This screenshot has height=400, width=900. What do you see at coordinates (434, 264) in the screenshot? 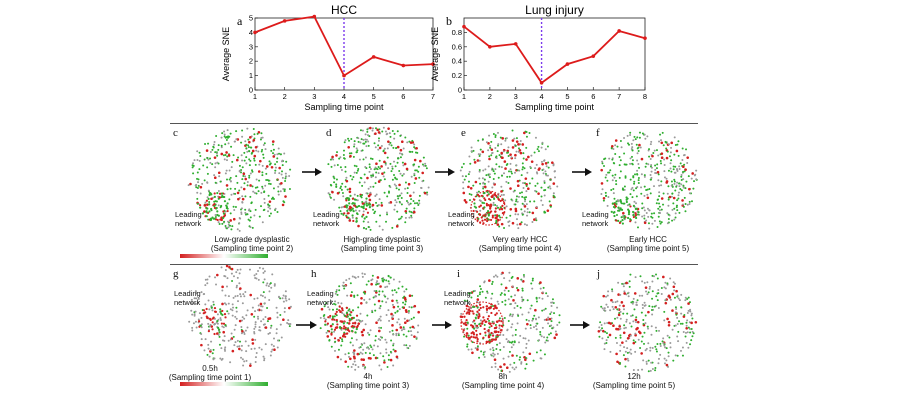
I see `separator-middle` at bounding box center [434, 264].